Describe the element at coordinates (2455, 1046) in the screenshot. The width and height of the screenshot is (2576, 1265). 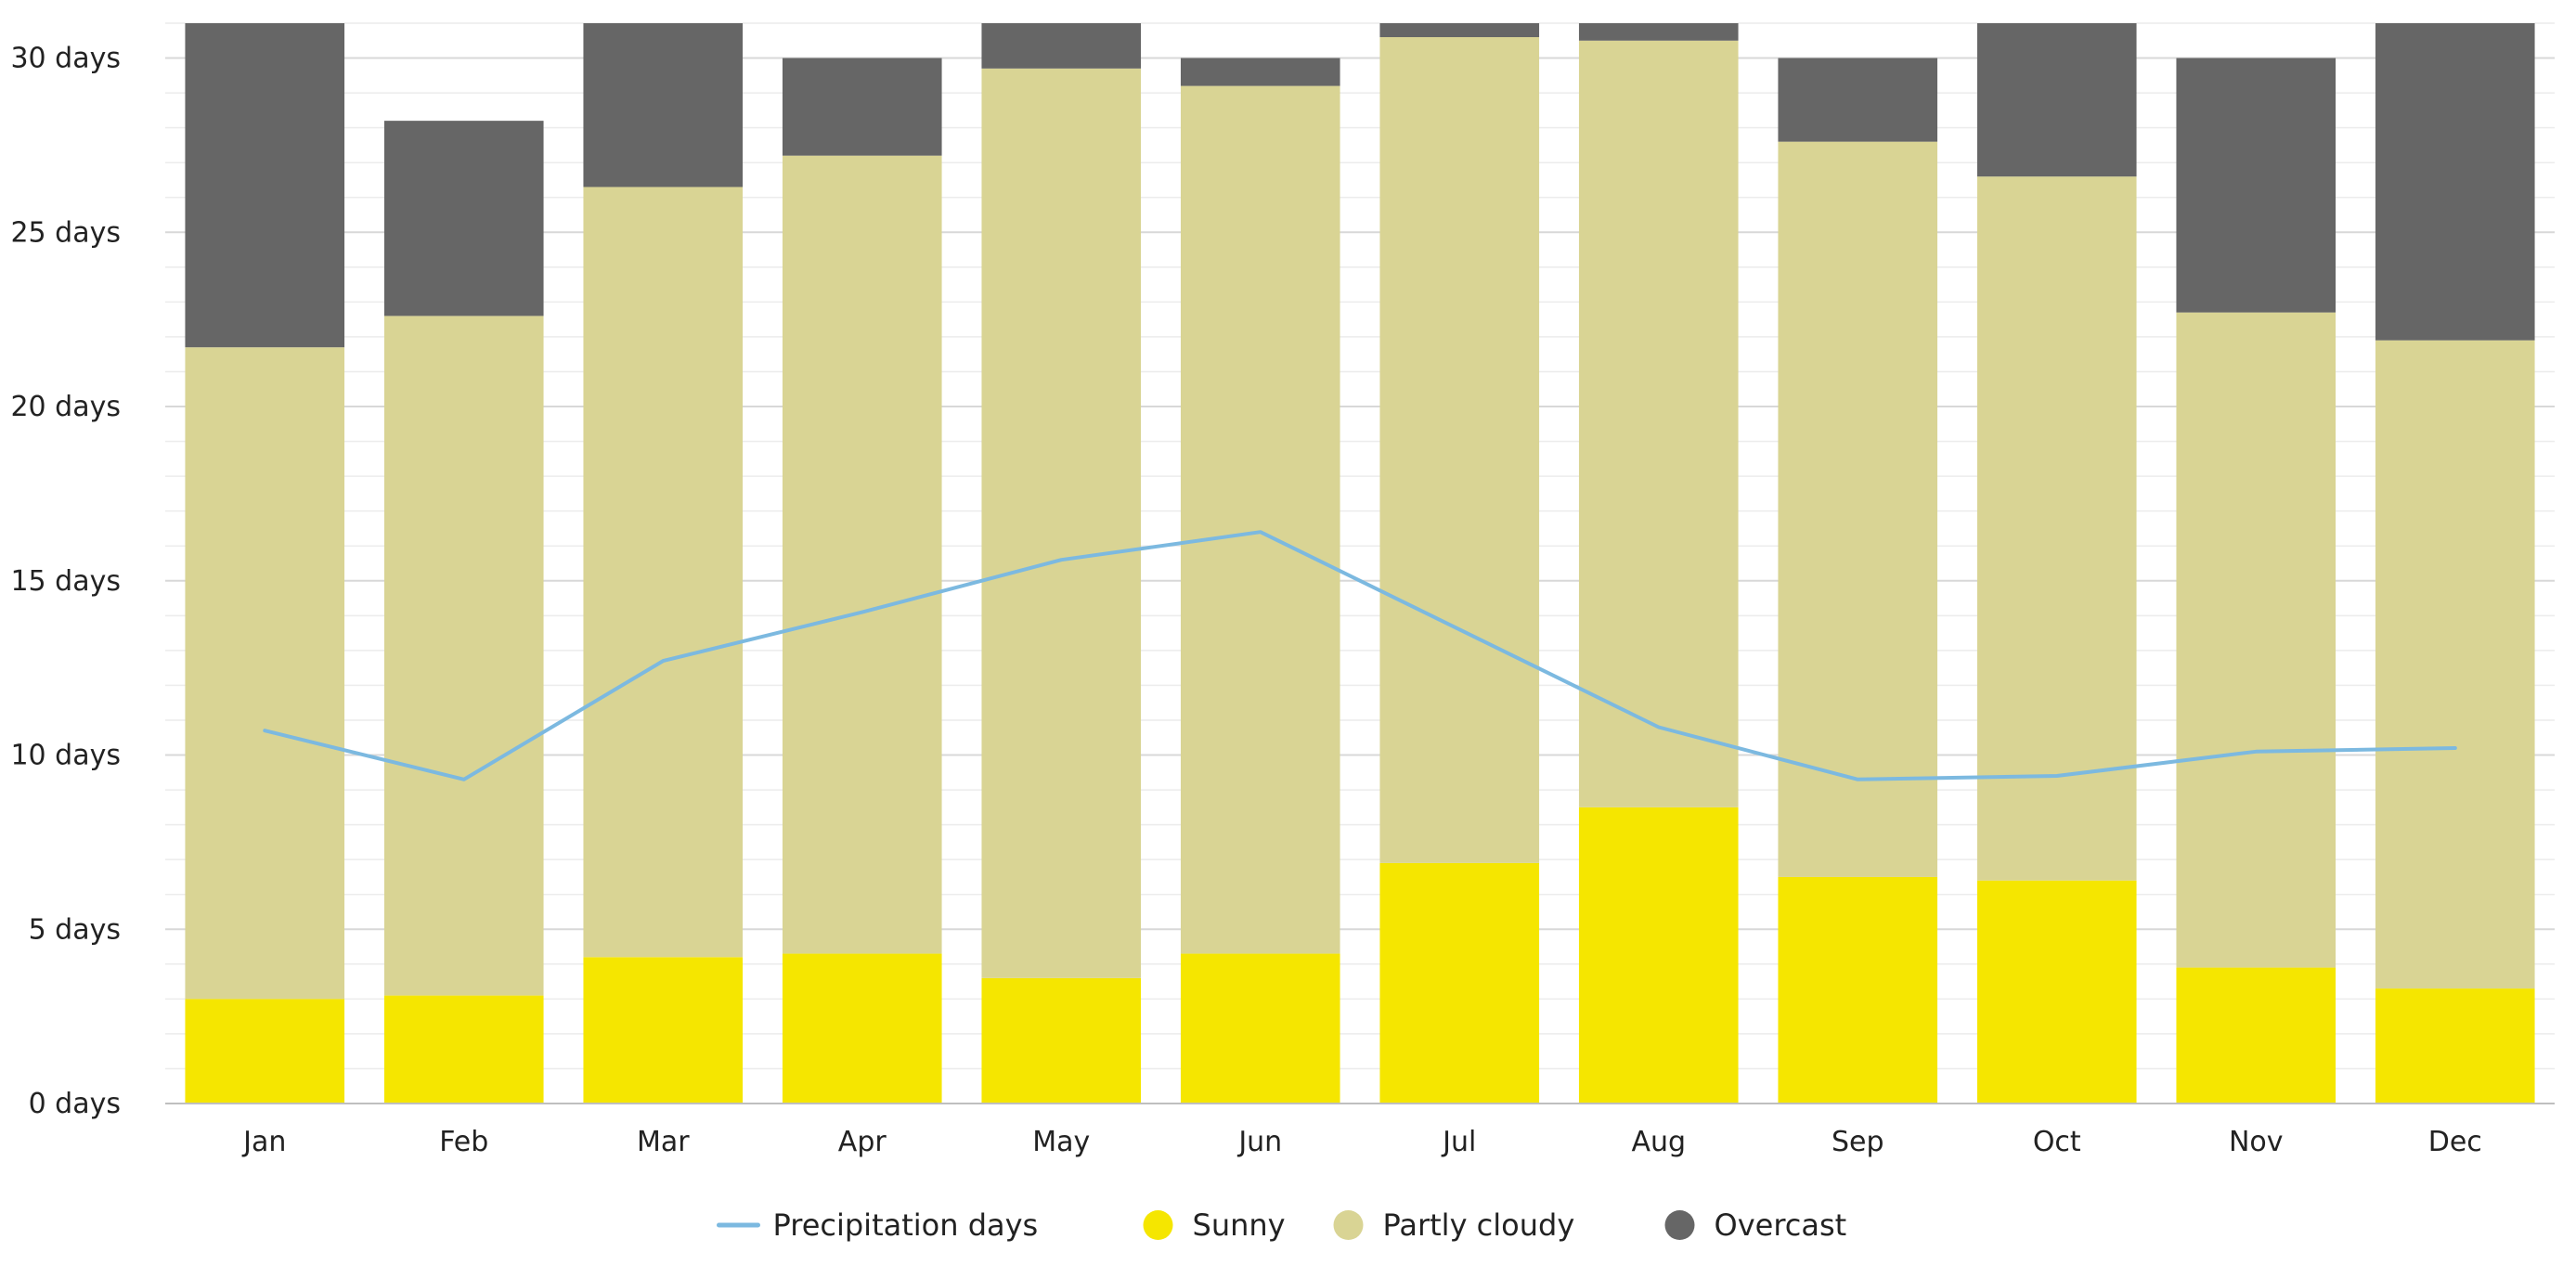
I see `bar-sunny-dec` at that location.